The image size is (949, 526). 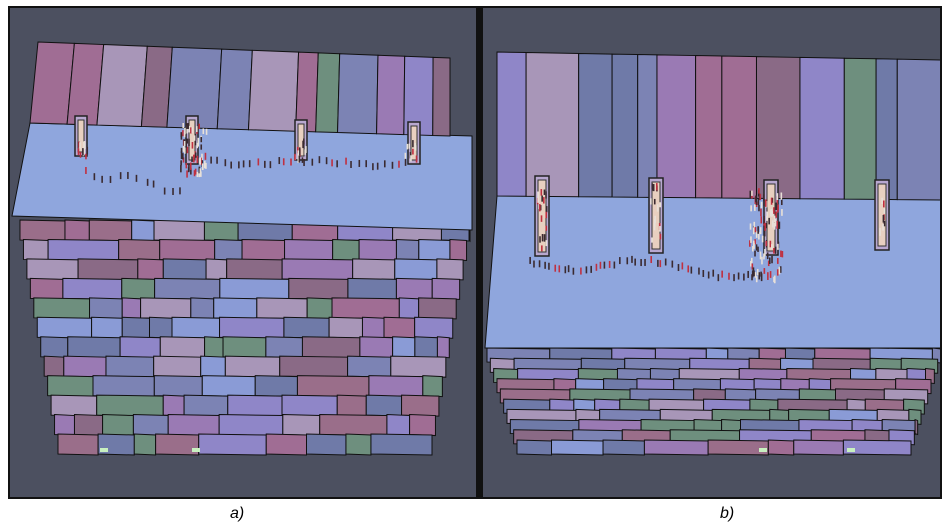 What do you see at coordinates (882, 215) in the screenshot?
I see `escalator-steps` at bounding box center [882, 215].